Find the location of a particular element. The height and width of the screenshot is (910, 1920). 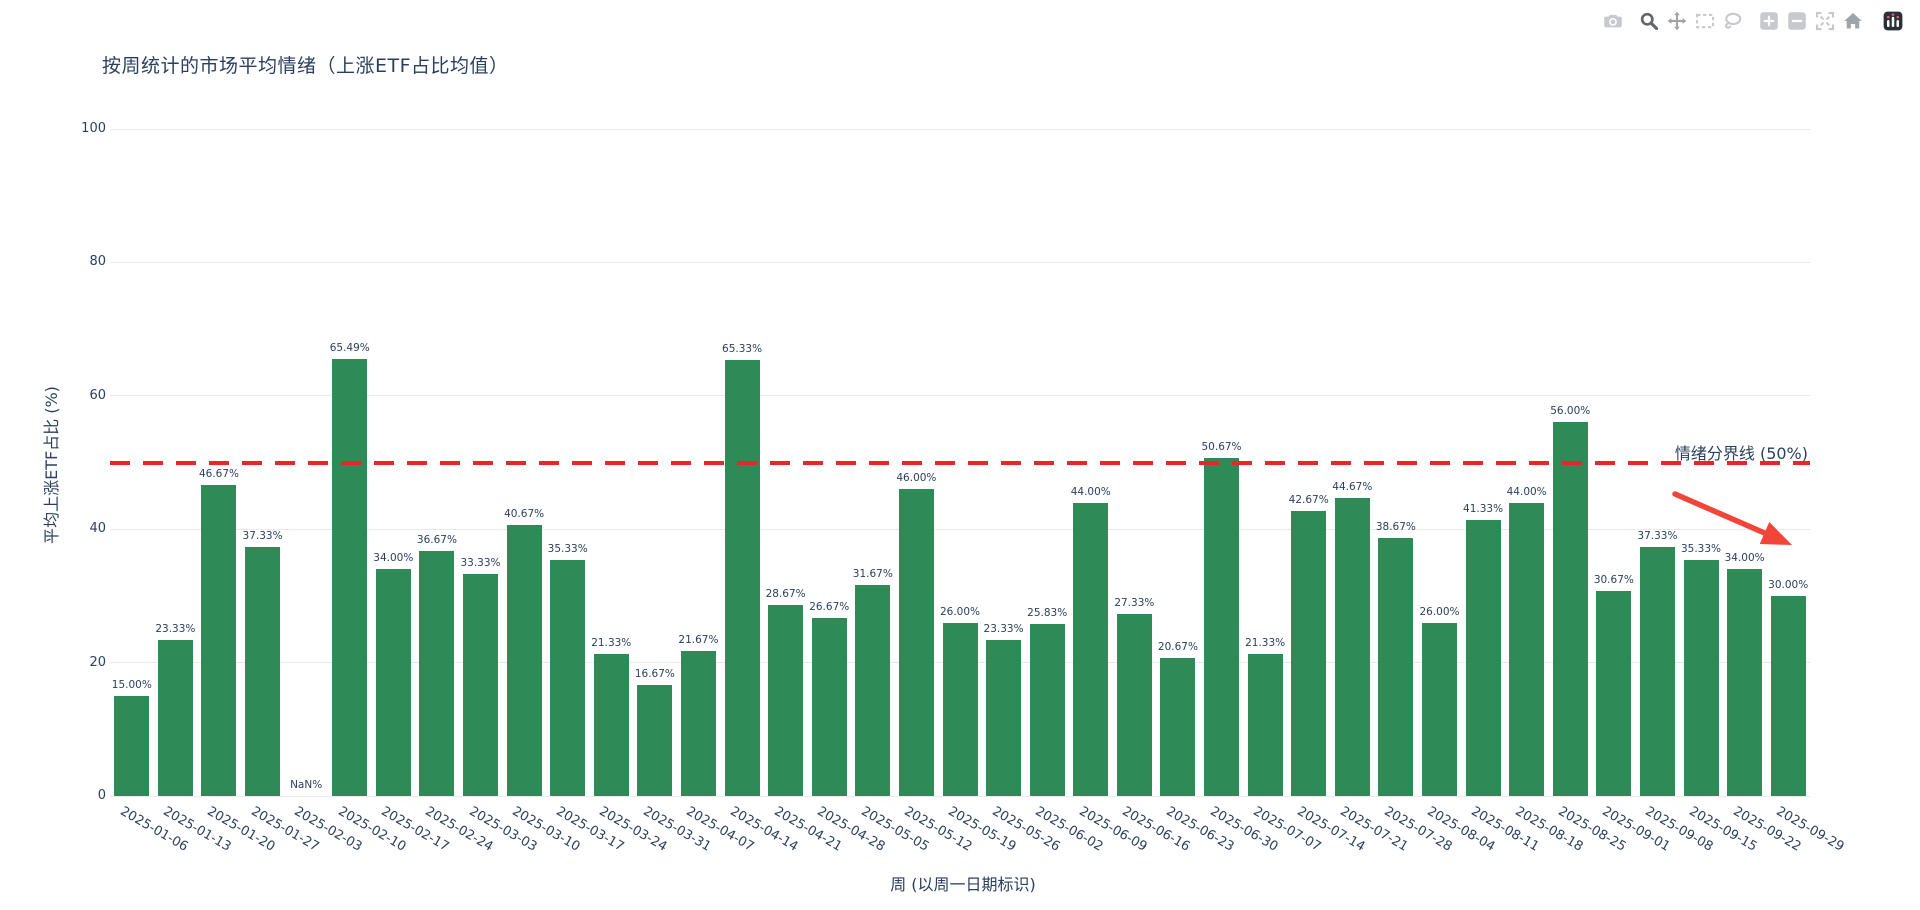

bar-value-label: 40.67% is located at coordinates (524, 513).